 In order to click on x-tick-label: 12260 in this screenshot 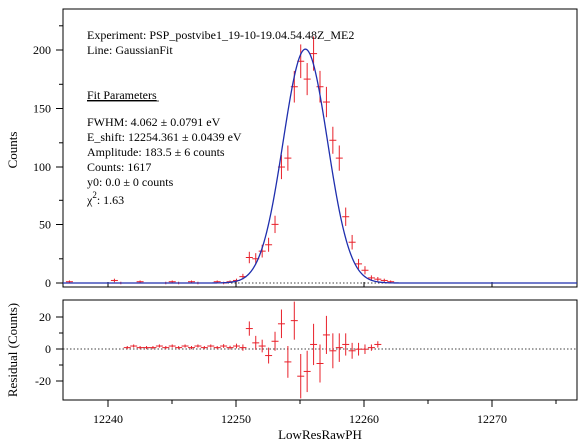, I will do `click(364, 419)`.